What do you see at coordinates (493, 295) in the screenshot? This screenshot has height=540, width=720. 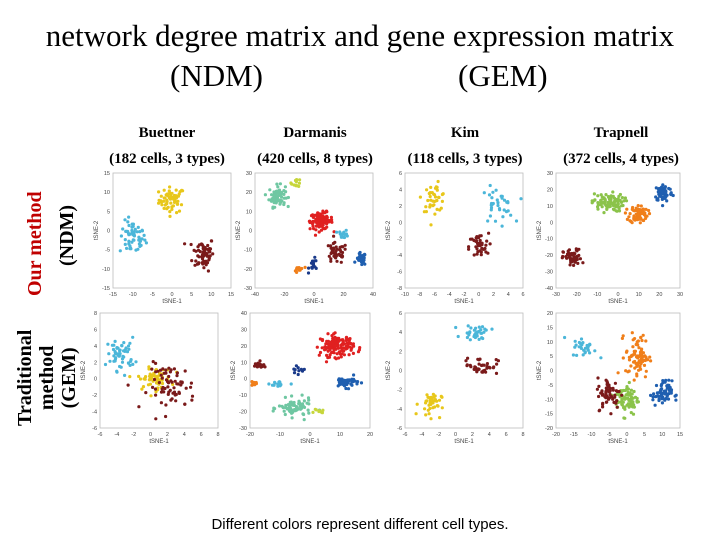 I see `x-tick-label: 2` at bounding box center [493, 295].